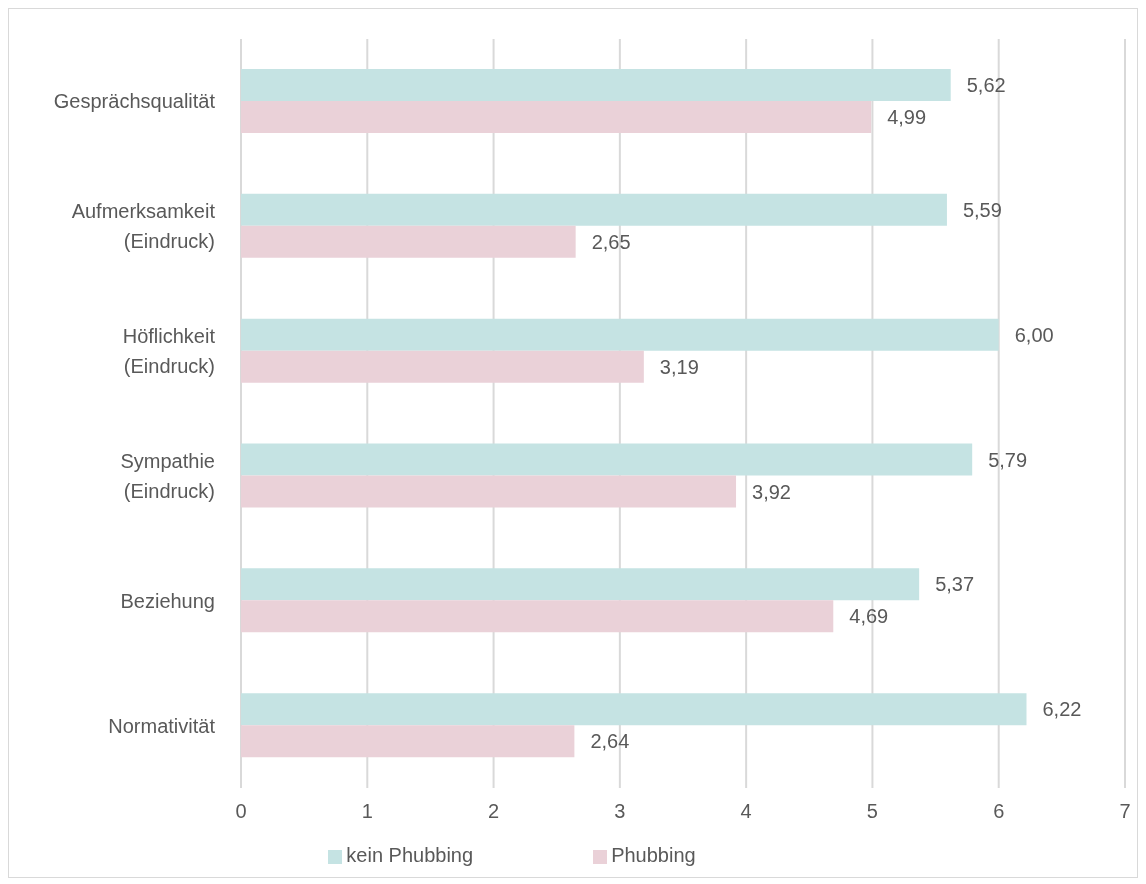 This screenshot has height=884, width=1146. What do you see at coordinates (746, 811) in the screenshot?
I see `x-tick-label: 4` at bounding box center [746, 811].